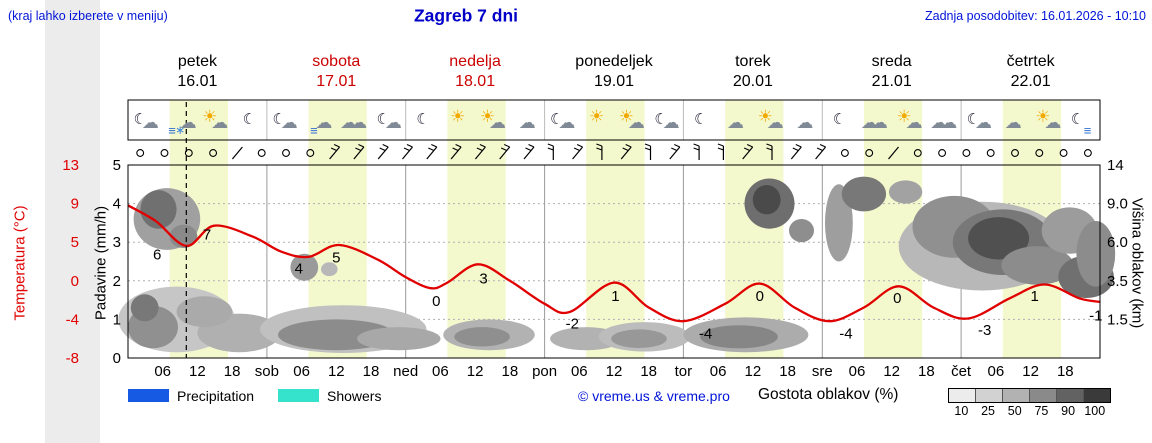 The height and width of the screenshot is (443, 1152). What do you see at coordinates (1095, 411) in the screenshot?
I see `gradient-tick-label: 100` at bounding box center [1095, 411].